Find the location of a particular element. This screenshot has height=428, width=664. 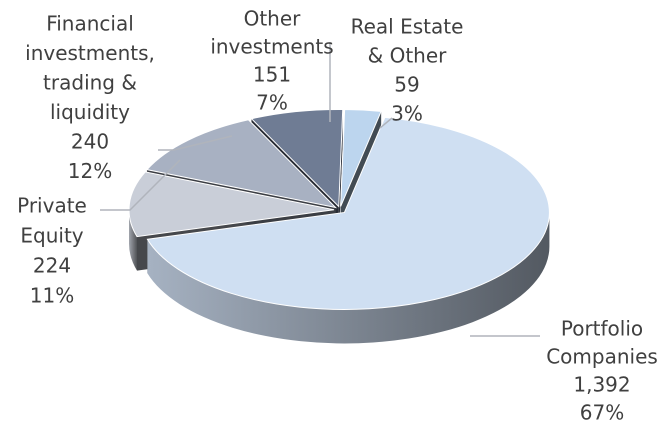

share-label: 67% is located at coordinates (602, 413).